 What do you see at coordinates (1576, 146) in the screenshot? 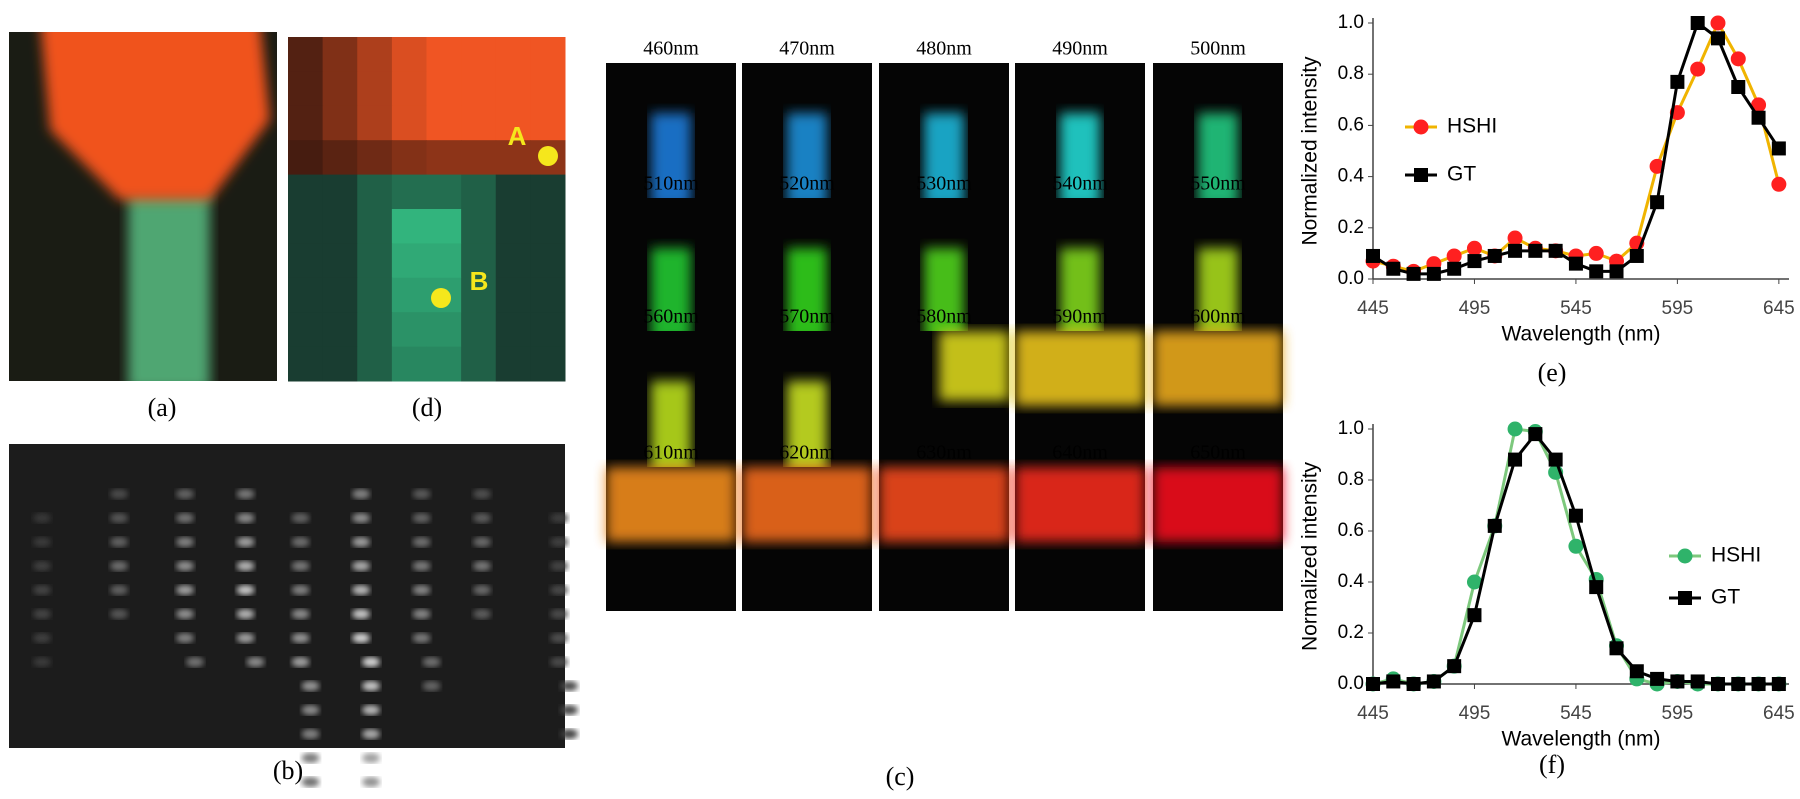
I see `series-line` at bounding box center [1576, 146].